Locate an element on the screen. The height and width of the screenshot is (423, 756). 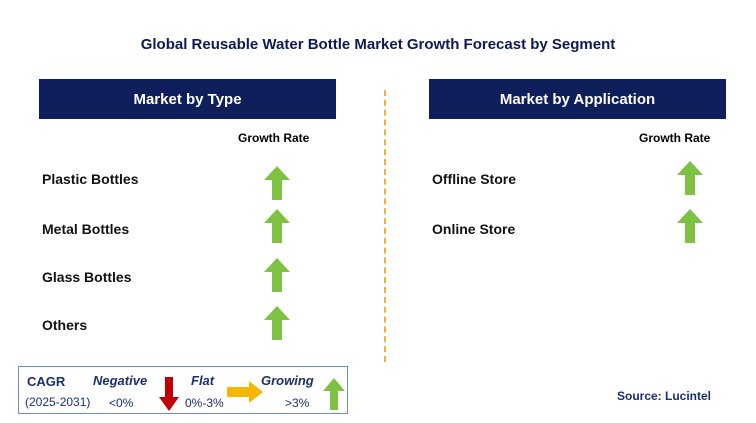
right-growth-rate-label: Growth Rate is located at coordinates (675, 138).